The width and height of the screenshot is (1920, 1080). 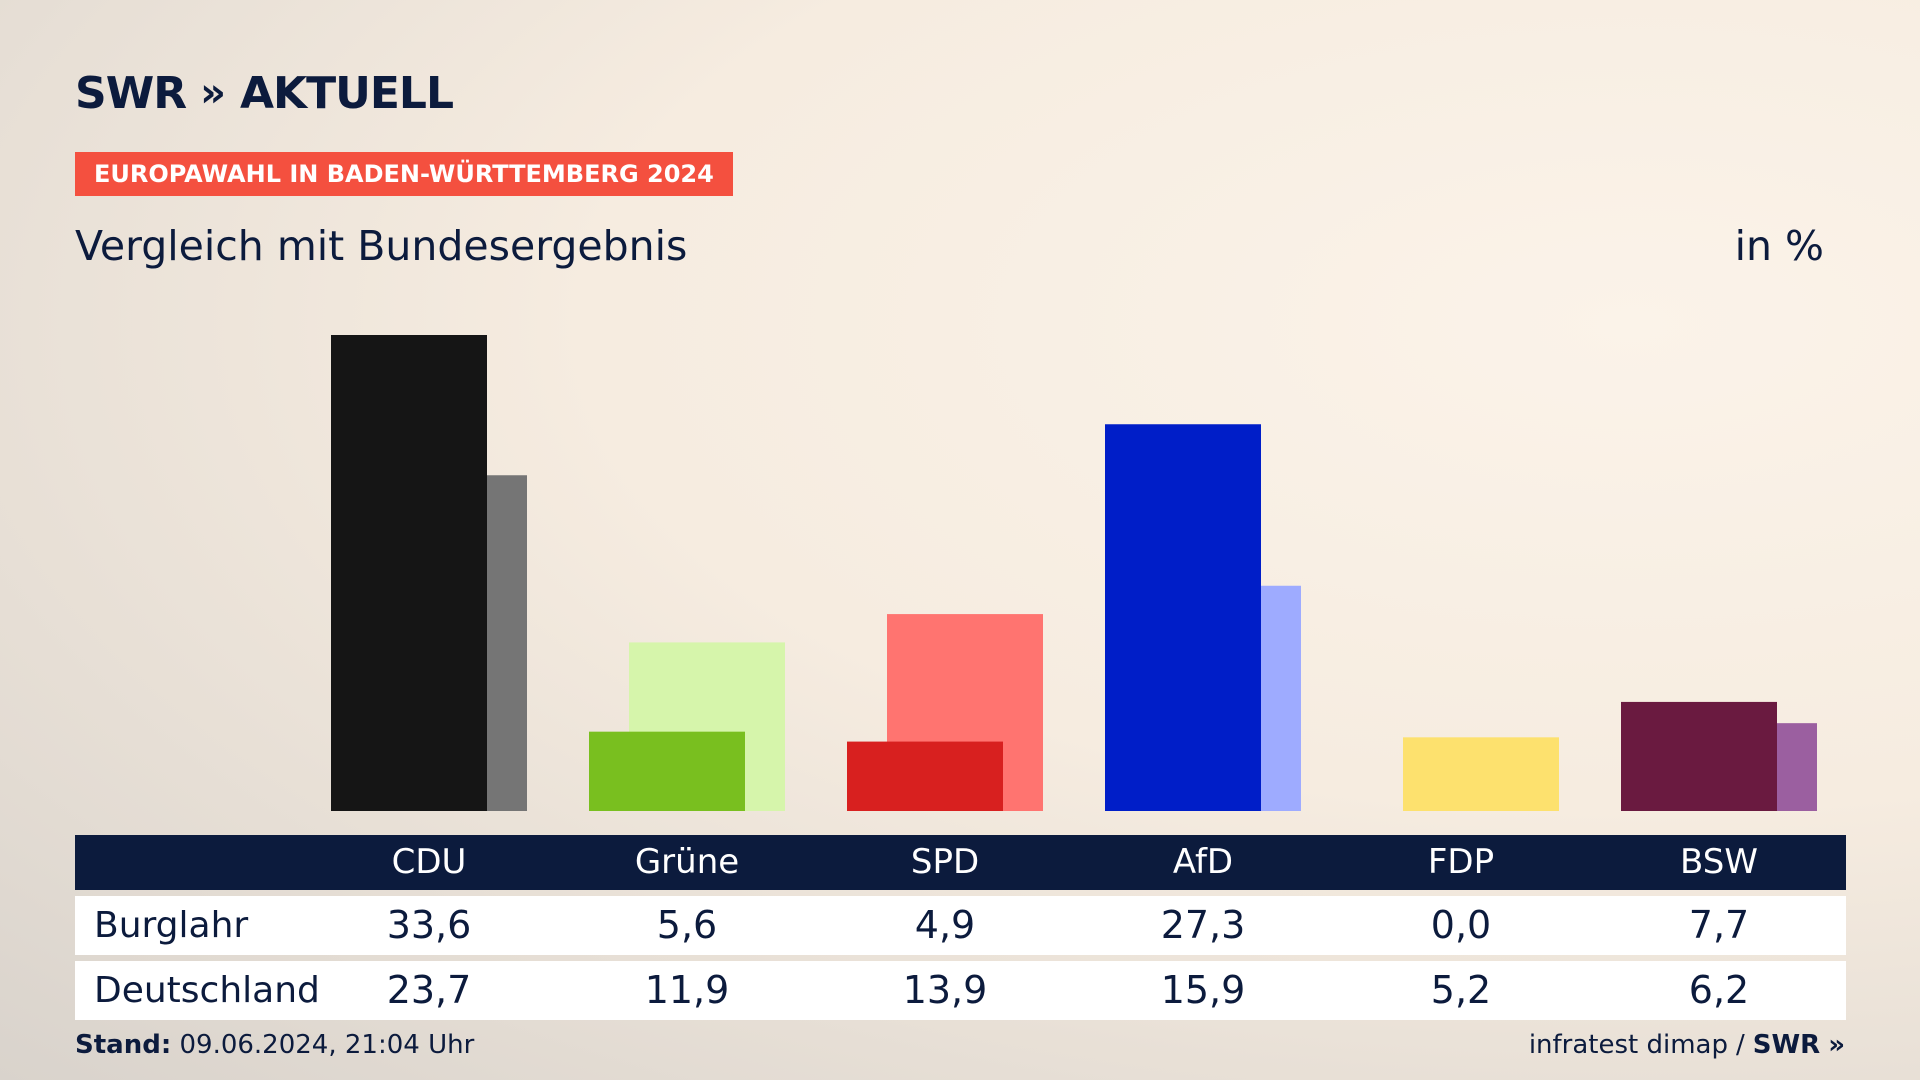 What do you see at coordinates (327, 1045) in the screenshot?
I see `timestamp-value: 09.06.2024, 21:04 Uhr` at bounding box center [327, 1045].